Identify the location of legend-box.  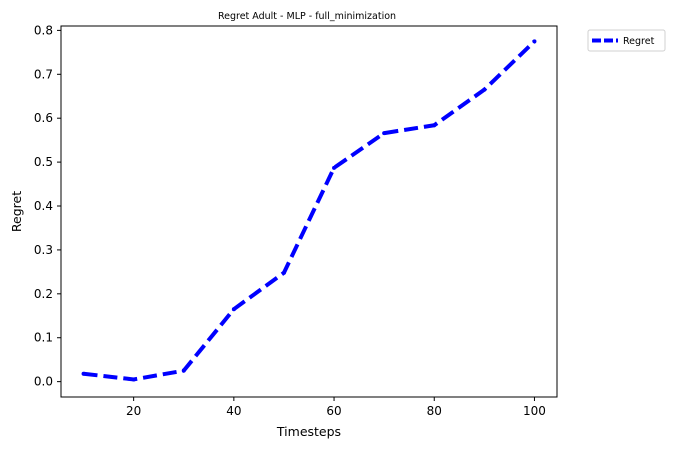
(626, 40).